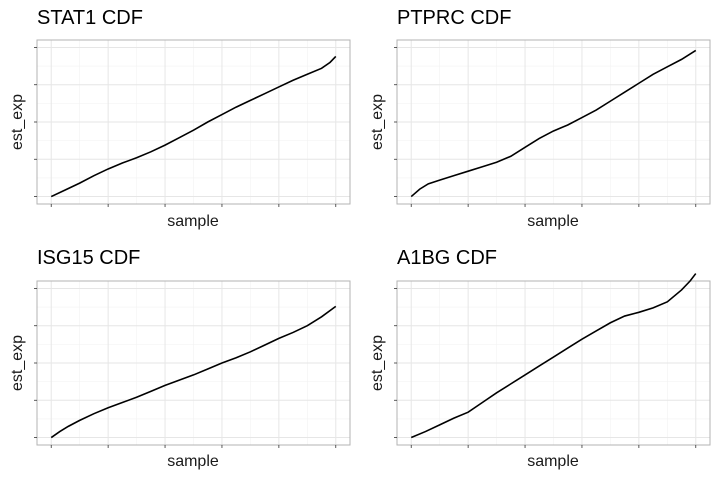 The image size is (720, 480). What do you see at coordinates (447, 258) in the screenshot?
I see `panel-title: A1BG CDF` at bounding box center [447, 258].